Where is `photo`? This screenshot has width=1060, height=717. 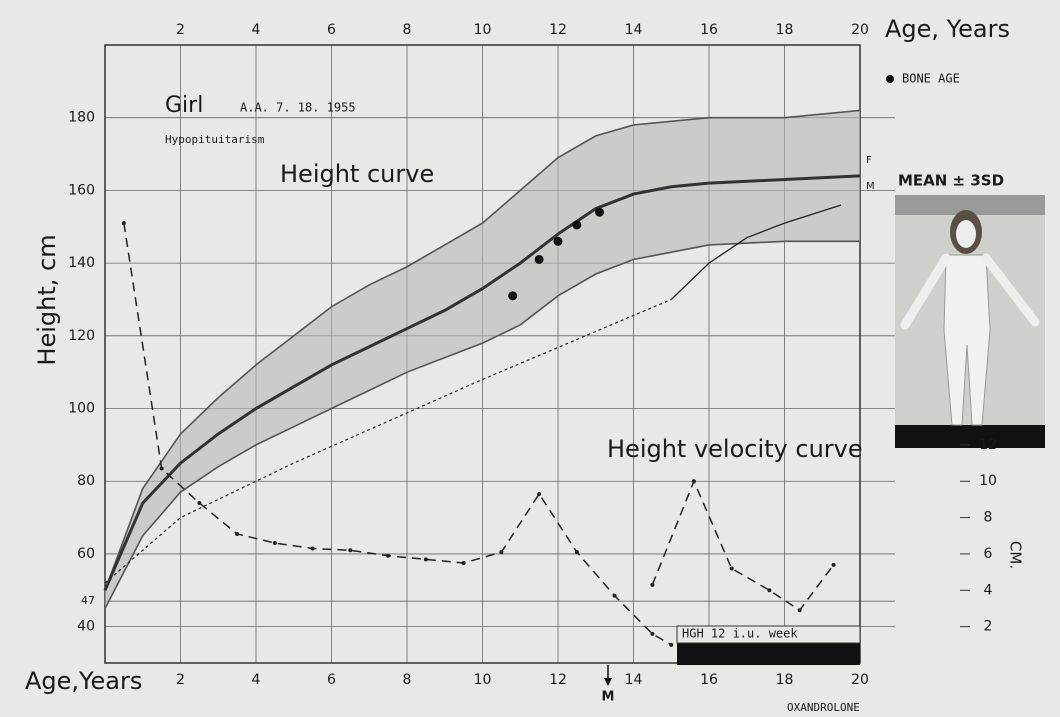 photo is located at coordinates (970, 321).